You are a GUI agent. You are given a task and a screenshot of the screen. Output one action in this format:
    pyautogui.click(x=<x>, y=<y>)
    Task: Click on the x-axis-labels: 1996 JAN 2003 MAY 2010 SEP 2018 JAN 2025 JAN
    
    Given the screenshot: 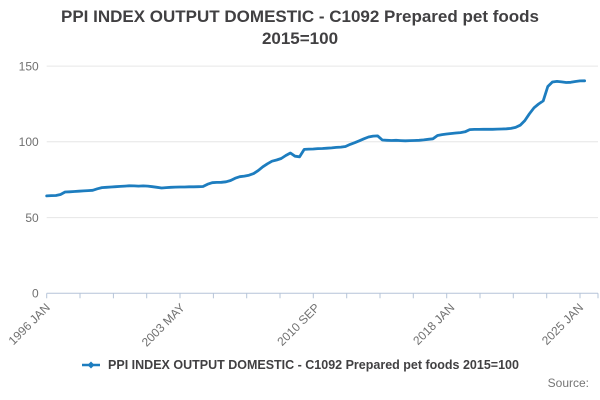 What is the action you would take?
    pyautogui.click(x=296, y=325)
    